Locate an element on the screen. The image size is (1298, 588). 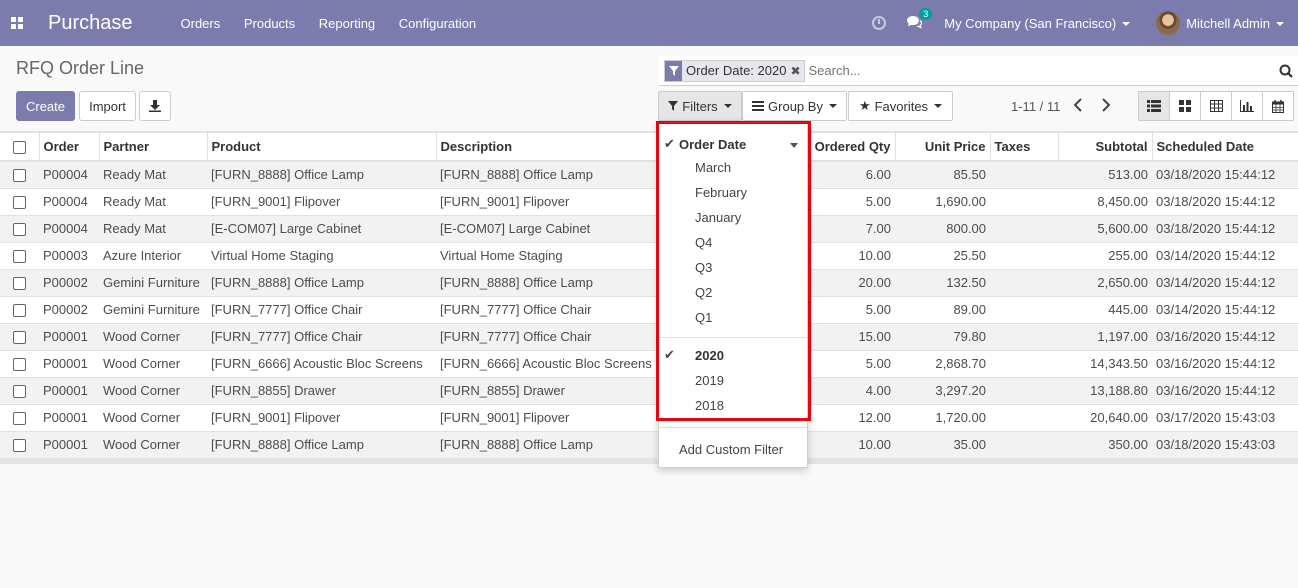
cell-product: [FURN_9001] Flipover is located at coordinates (321, 201).